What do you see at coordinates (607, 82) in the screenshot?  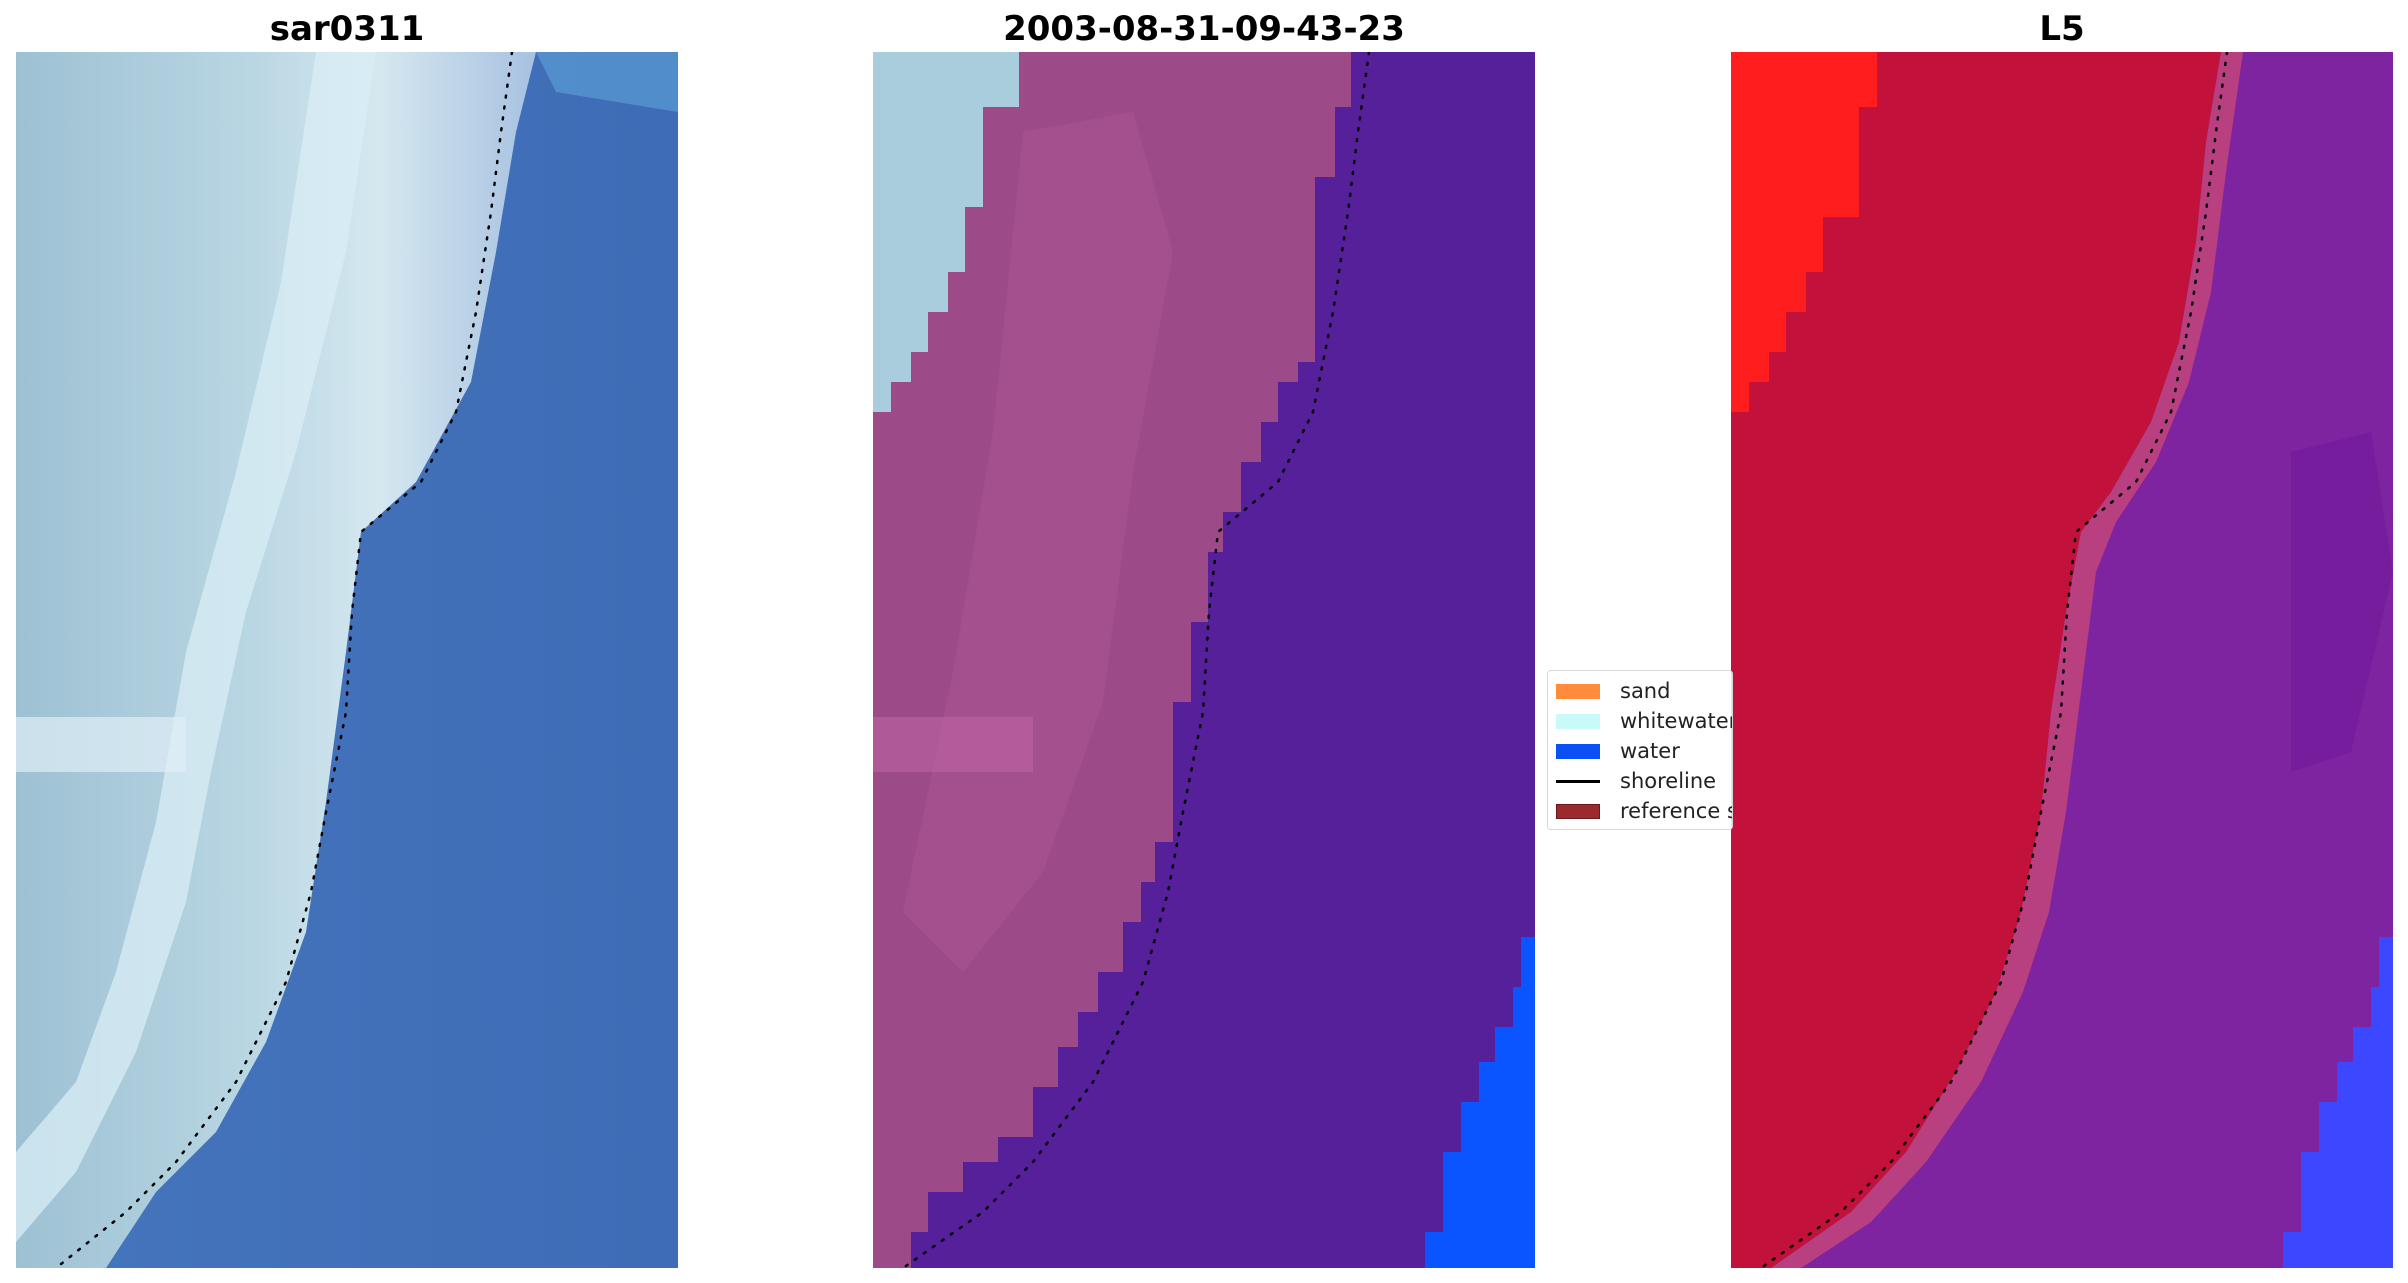 I see `rgb-offshore-bright` at bounding box center [607, 82].